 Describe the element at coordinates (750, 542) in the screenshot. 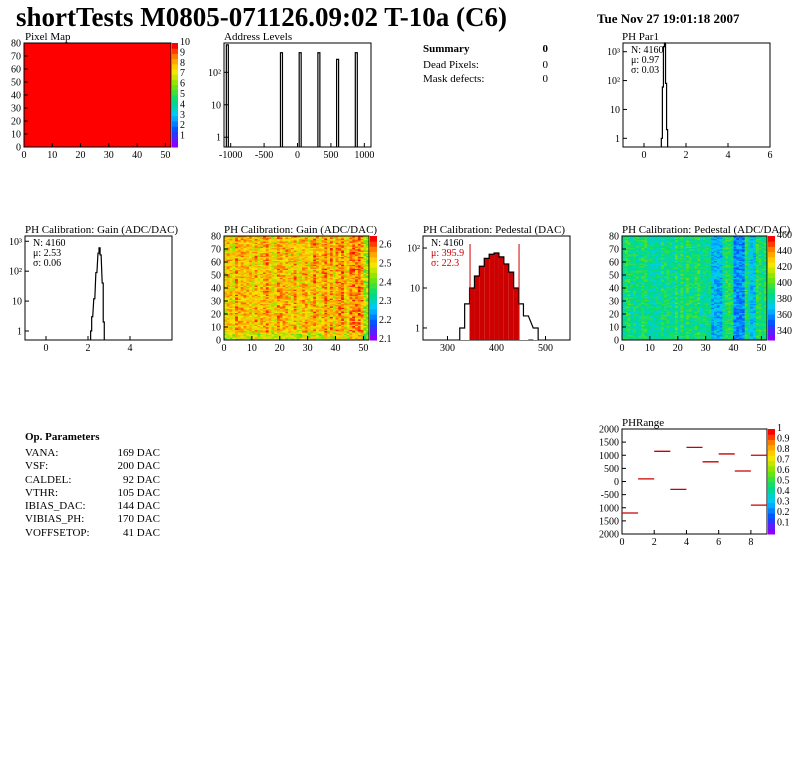

I see `x-tick-label: 8` at that location.